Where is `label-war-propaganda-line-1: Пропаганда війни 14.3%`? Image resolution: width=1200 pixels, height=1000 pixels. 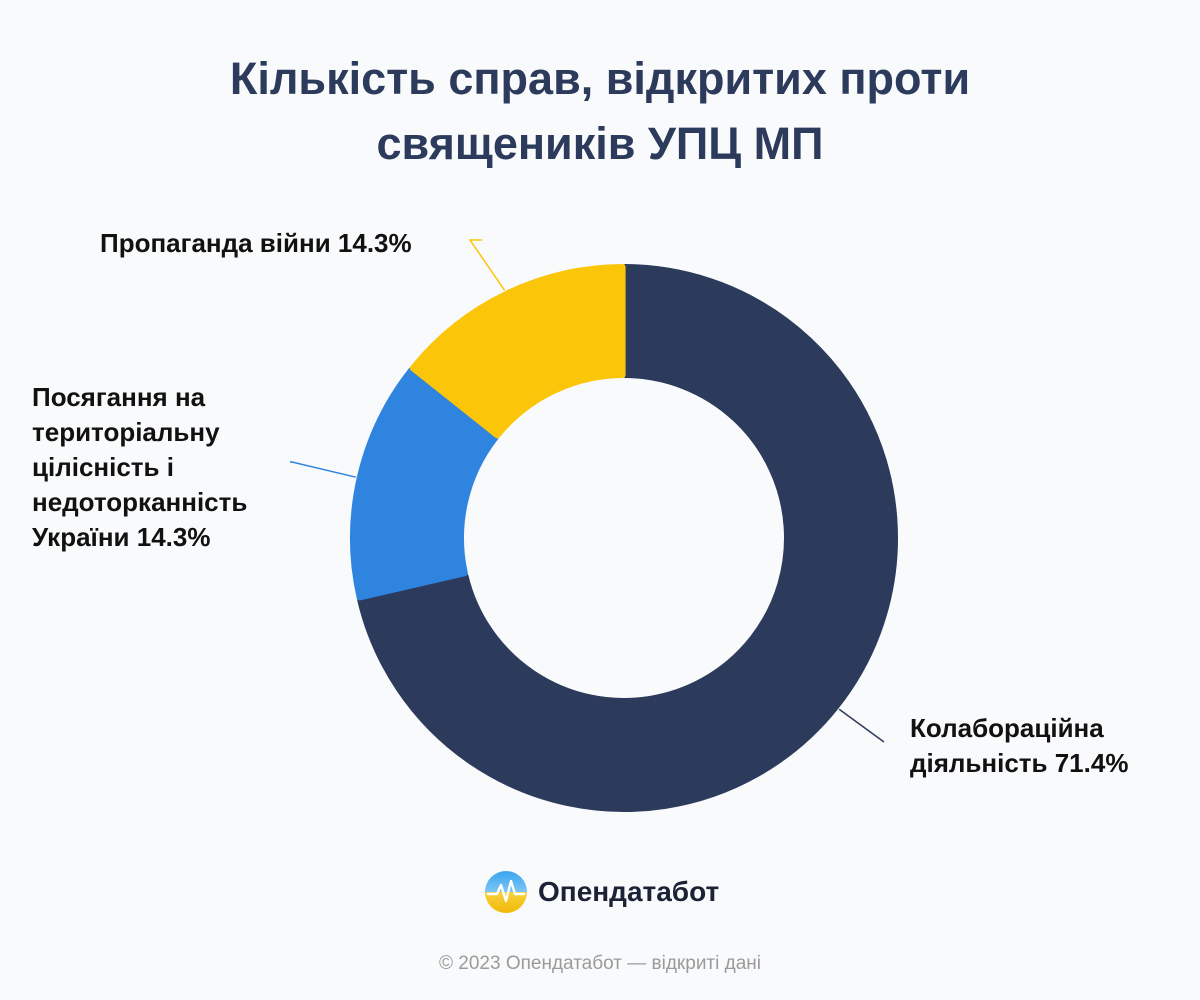
label-war-propaganda-line-1: Пропаганда війни 14.3% is located at coordinates (256, 243).